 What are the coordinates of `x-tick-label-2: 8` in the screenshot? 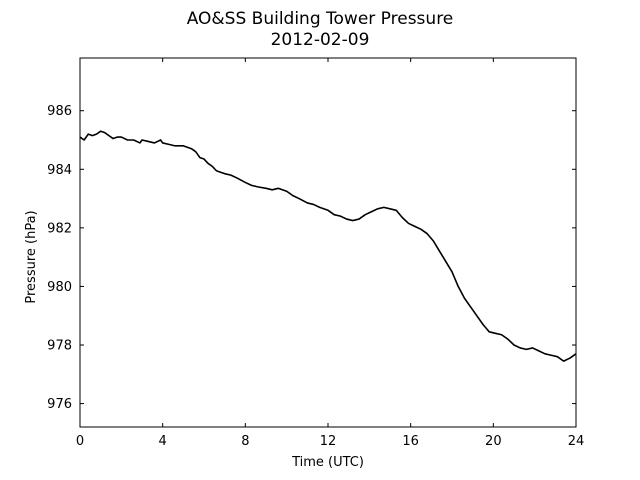 It's located at (245, 441).